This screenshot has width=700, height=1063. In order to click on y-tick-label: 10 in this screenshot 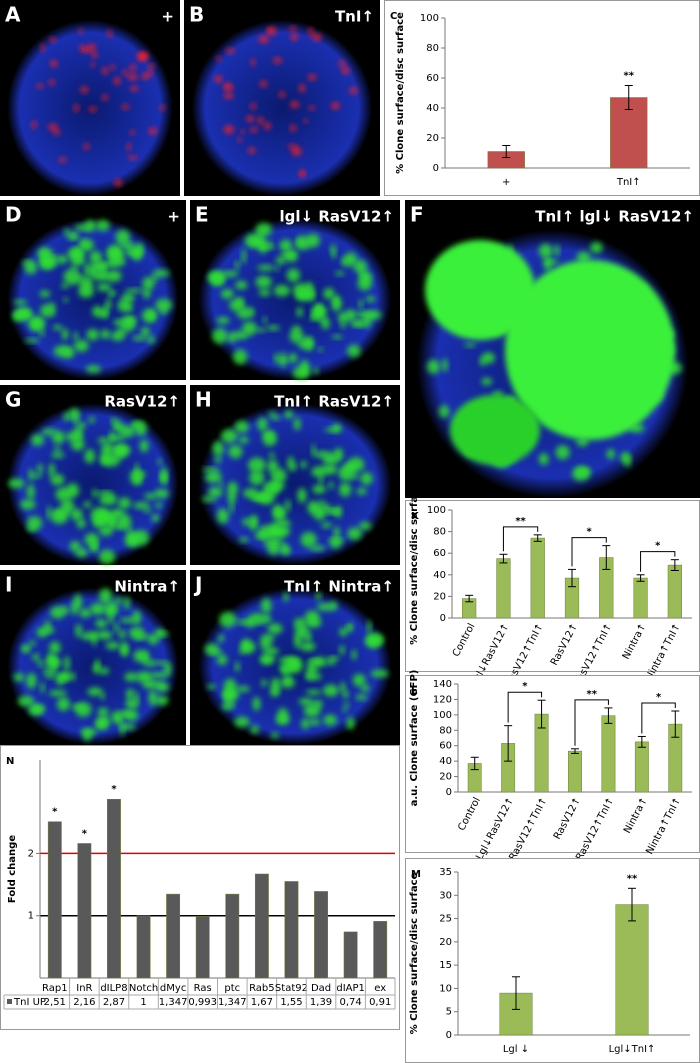, I will do `click(445, 988)`.